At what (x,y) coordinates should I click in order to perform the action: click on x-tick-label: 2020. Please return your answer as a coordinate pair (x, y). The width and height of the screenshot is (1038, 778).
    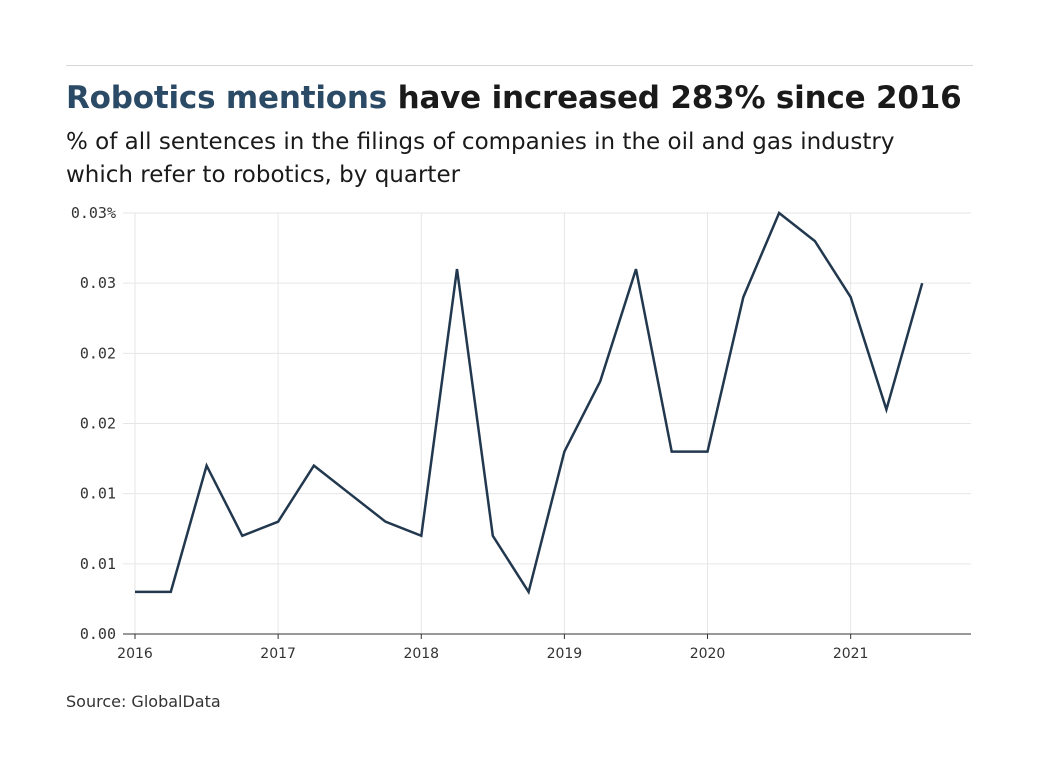
    Looking at the image, I should click on (708, 654).